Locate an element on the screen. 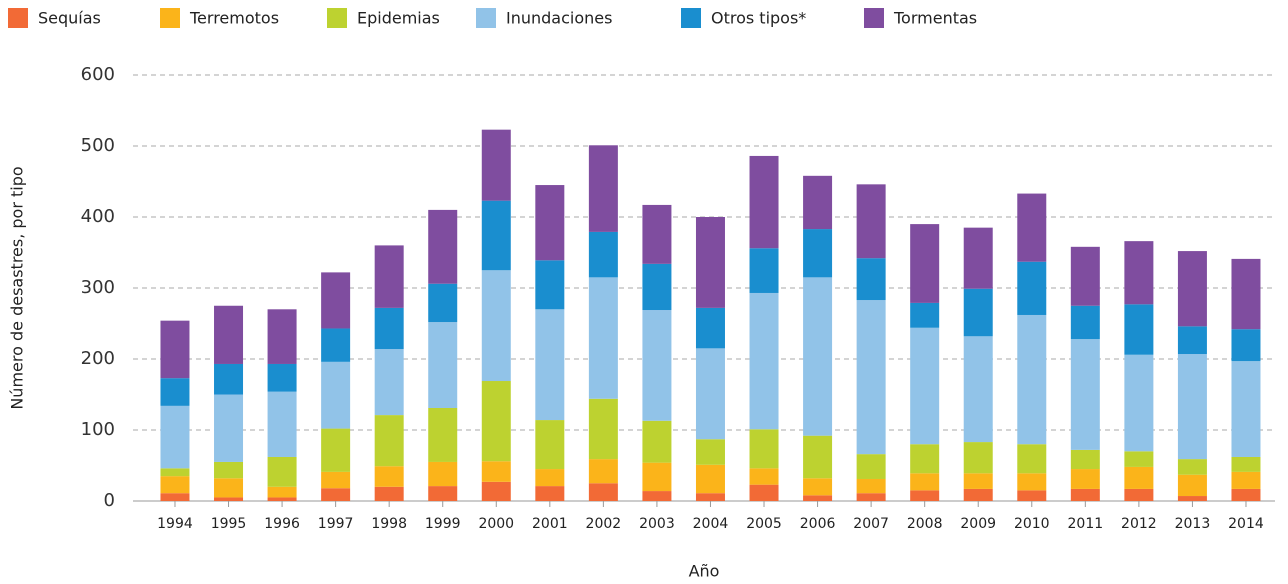 The image size is (1288, 584). y-tick-label: 600 is located at coordinates (98, 74).